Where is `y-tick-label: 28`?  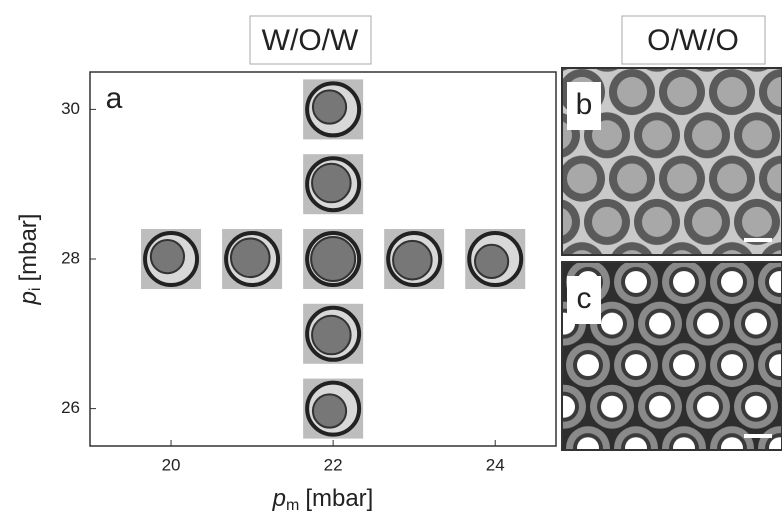
y-tick-label: 28 is located at coordinates (70, 257).